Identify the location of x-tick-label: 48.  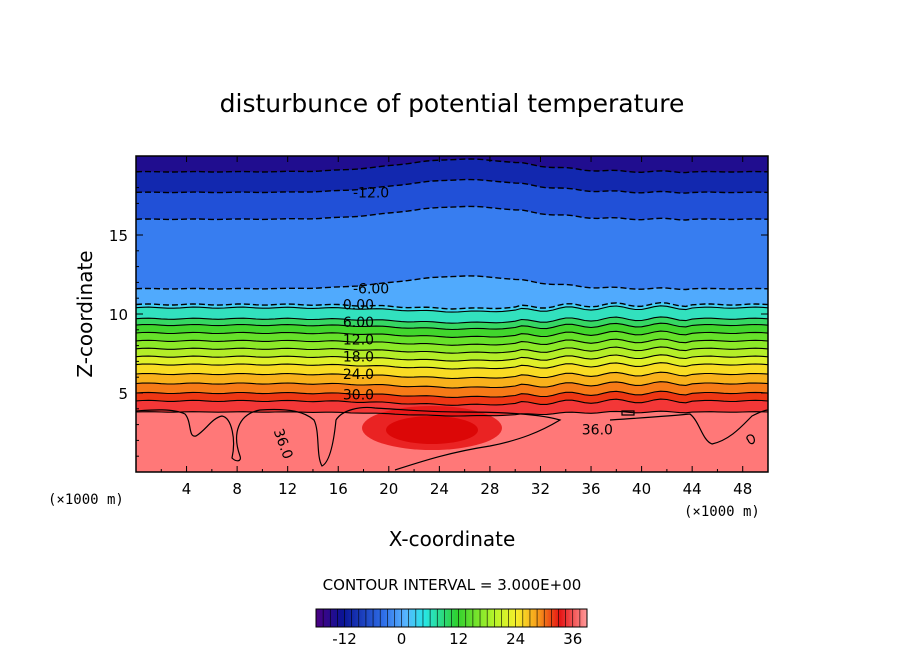
(742, 489).